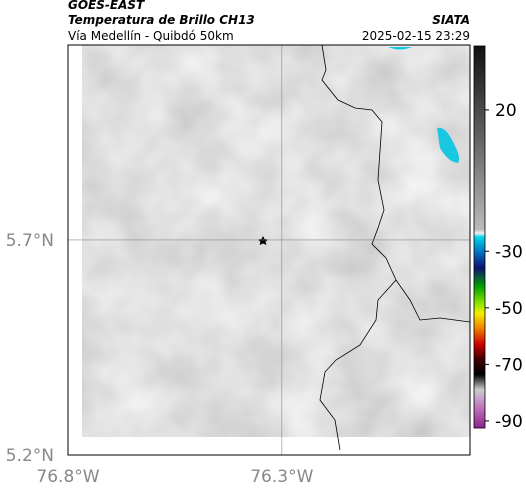  What do you see at coordinates (30, 241) in the screenshot?
I see `y-tick-label: 5.7°N` at bounding box center [30, 241].